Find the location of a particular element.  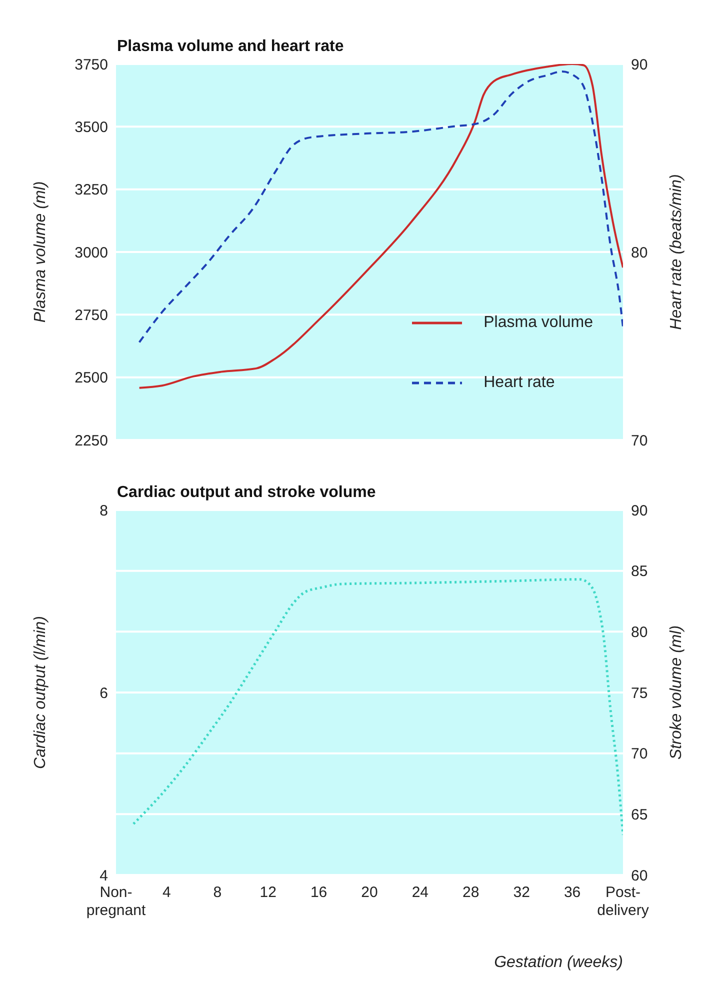

y-tick-label: 3000 is located at coordinates (91, 253).